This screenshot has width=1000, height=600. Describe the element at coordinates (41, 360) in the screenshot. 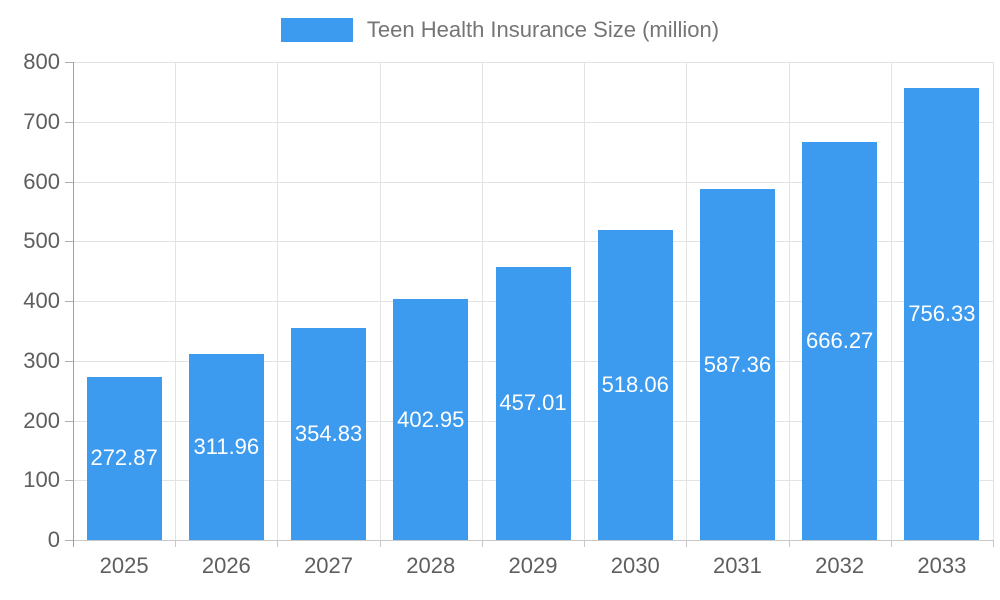

I see `y-tick-label: 300` at that location.